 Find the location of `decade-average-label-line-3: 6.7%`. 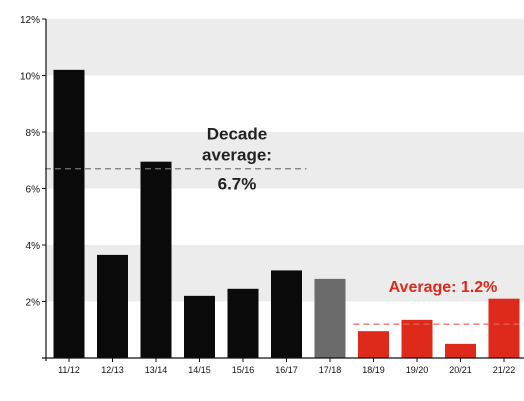

decade-average-label-line-3: 6.7% is located at coordinates (237, 184).